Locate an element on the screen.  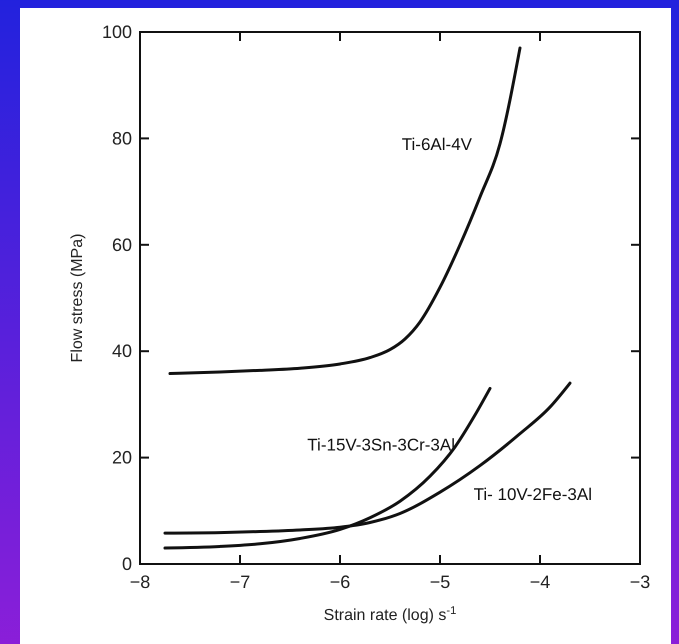
y-tick-label: 100 is located at coordinates (117, 32).